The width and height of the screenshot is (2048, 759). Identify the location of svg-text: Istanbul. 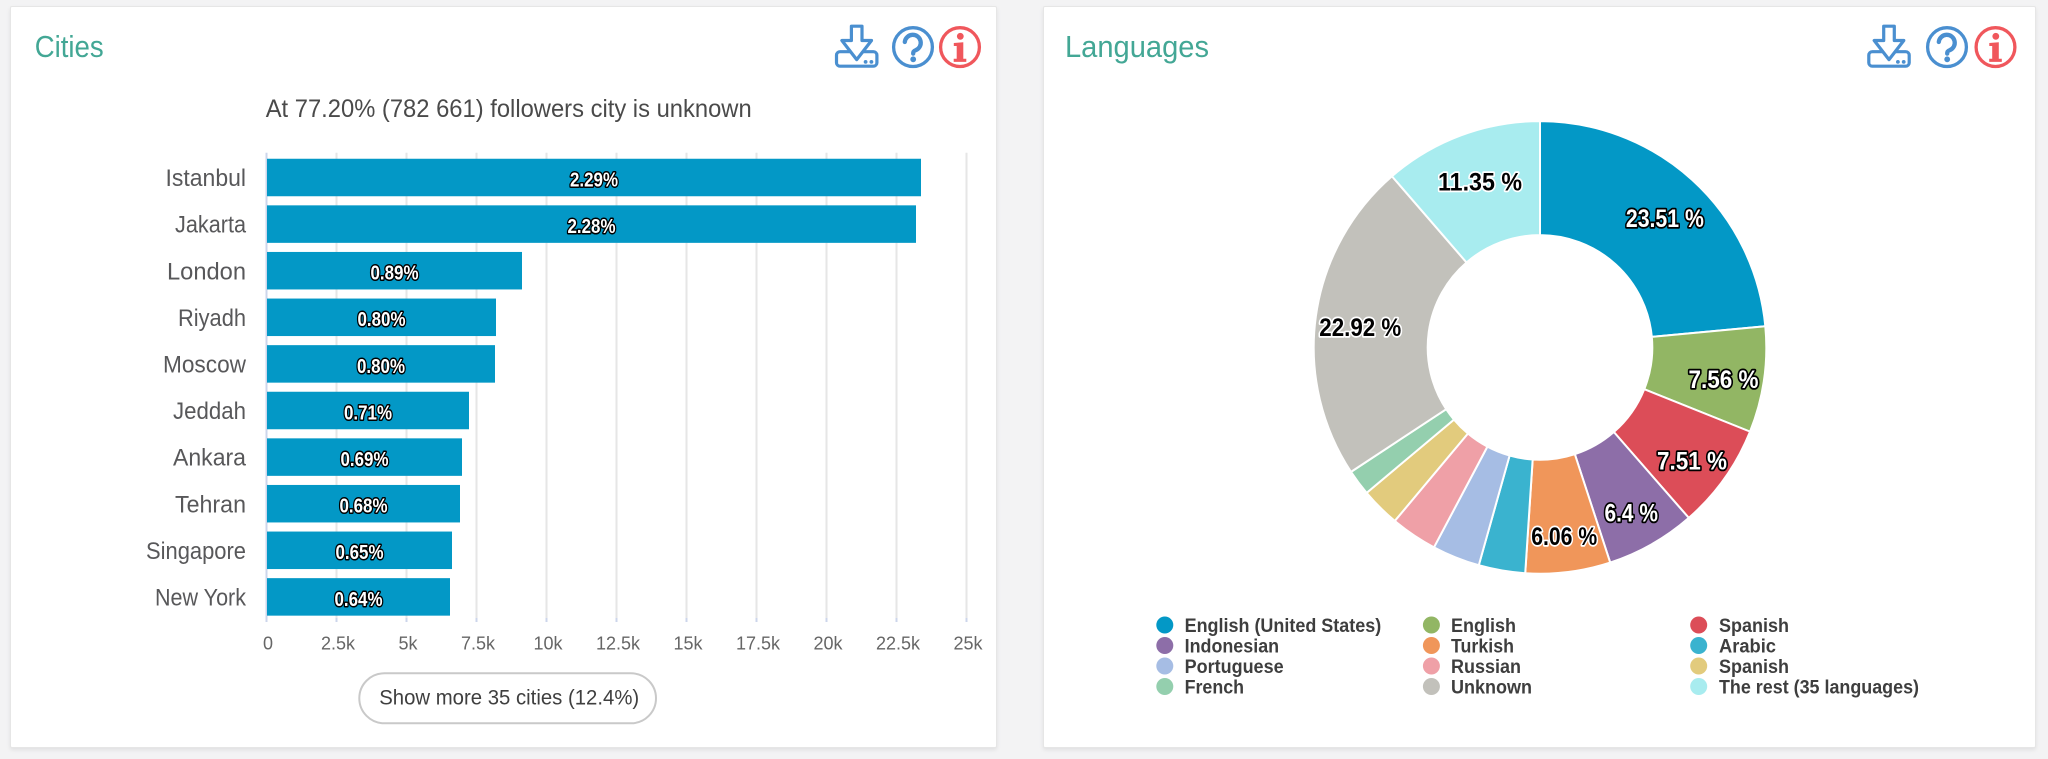
(206, 178).